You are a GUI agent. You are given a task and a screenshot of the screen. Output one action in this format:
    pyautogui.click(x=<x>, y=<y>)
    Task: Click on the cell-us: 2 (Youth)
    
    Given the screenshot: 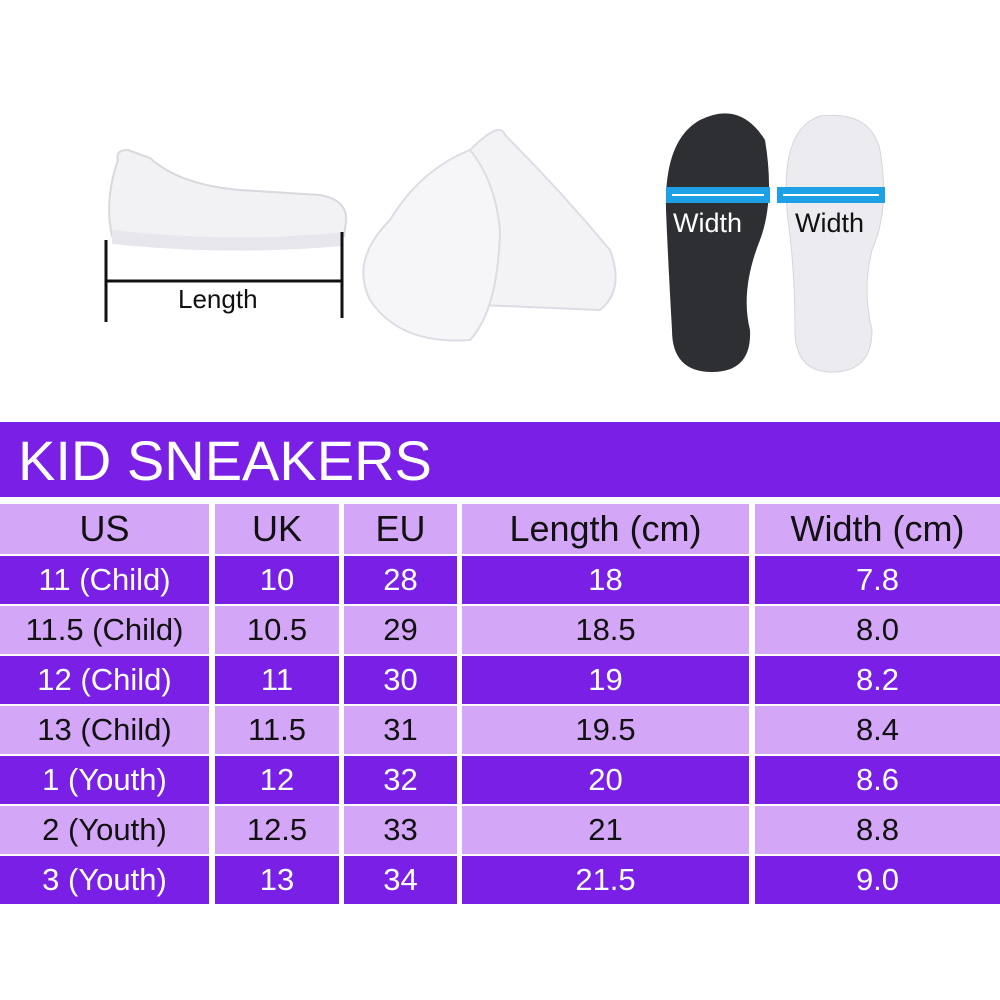 What is the action you would take?
    pyautogui.click(x=104, y=830)
    